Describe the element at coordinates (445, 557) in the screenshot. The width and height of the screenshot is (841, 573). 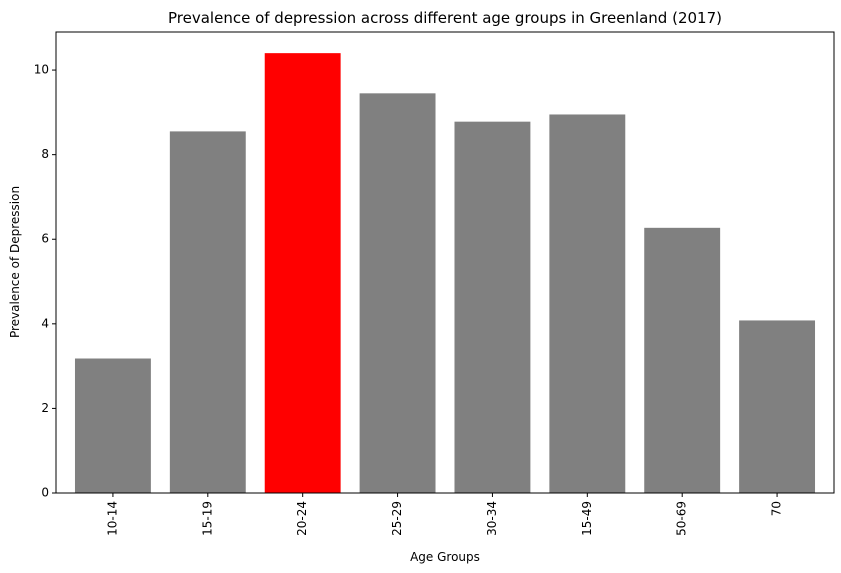
I see `x-axis-label: Age Groups` at that location.